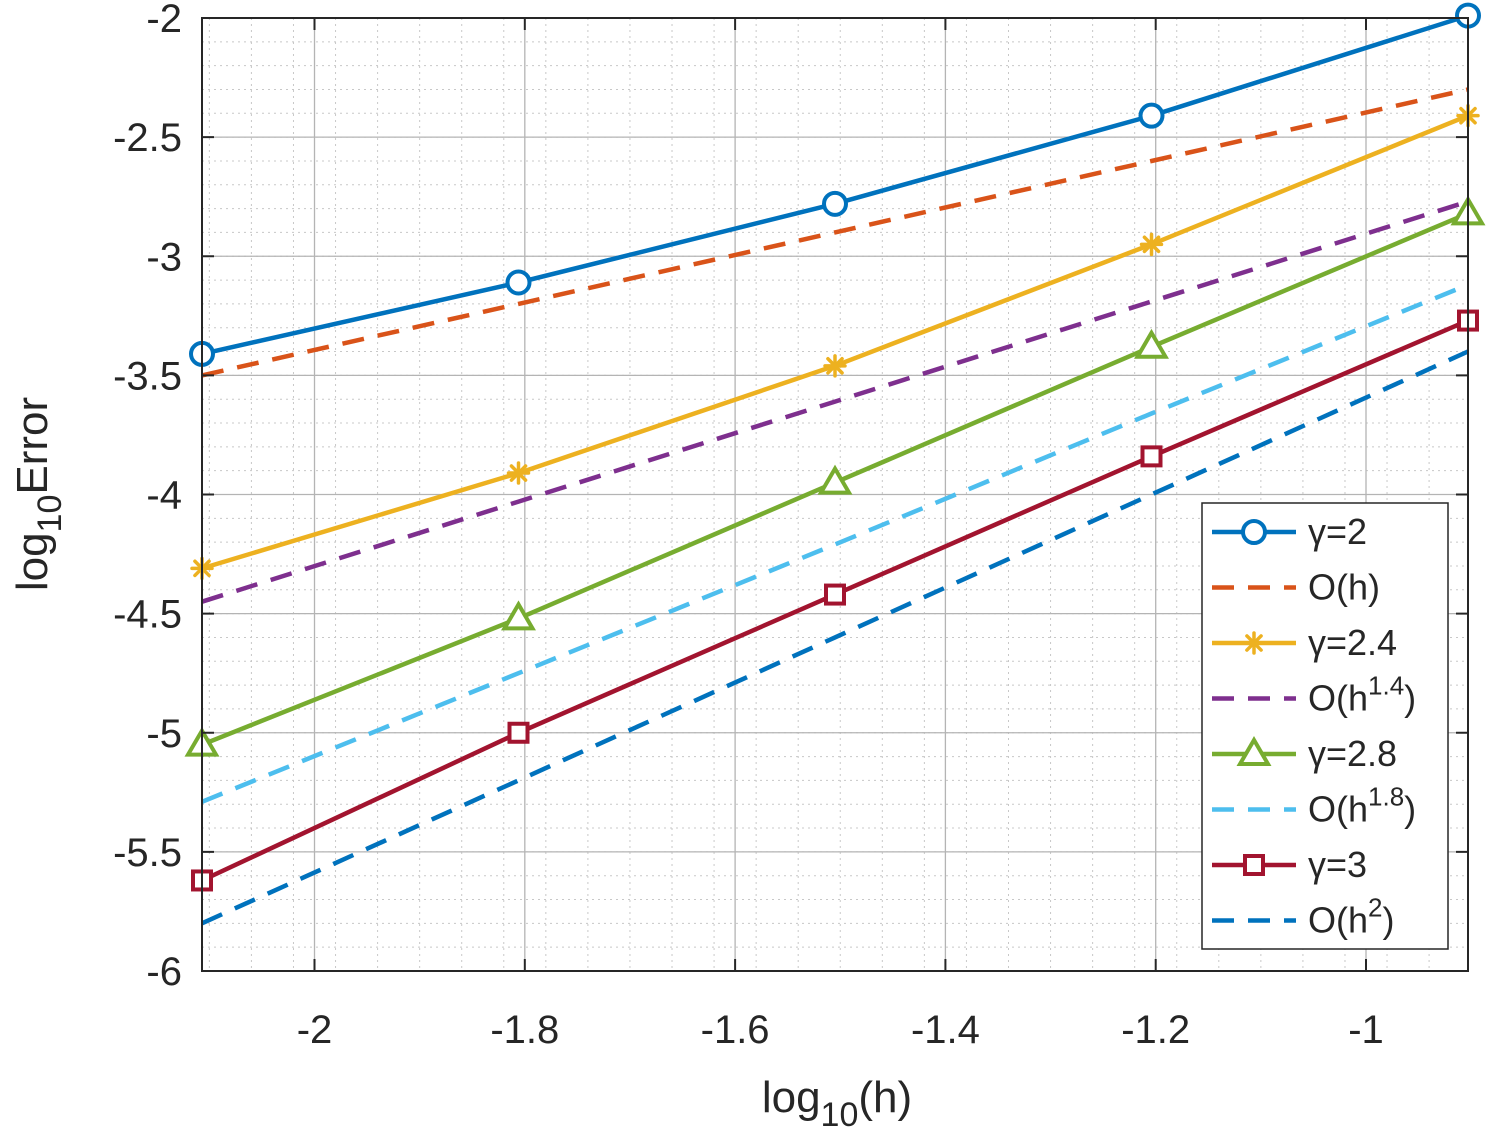  What do you see at coordinates (1366, 1030) in the screenshot?
I see `x-tick-label: -1` at bounding box center [1366, 1030].